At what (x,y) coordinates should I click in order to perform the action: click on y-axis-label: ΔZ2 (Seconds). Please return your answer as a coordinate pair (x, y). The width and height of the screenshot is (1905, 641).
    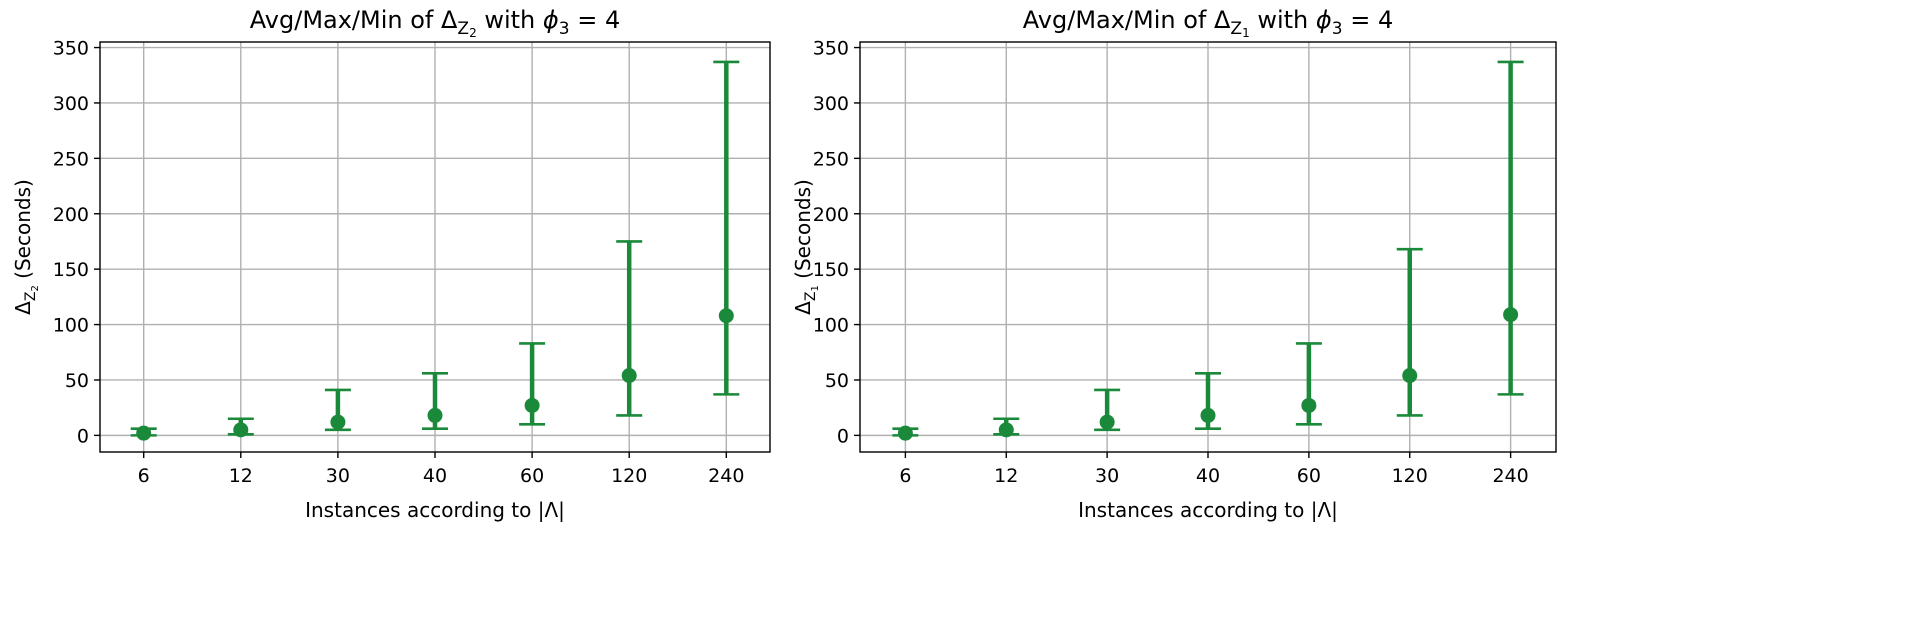
    Looking at the image, I should click on (26, 247).